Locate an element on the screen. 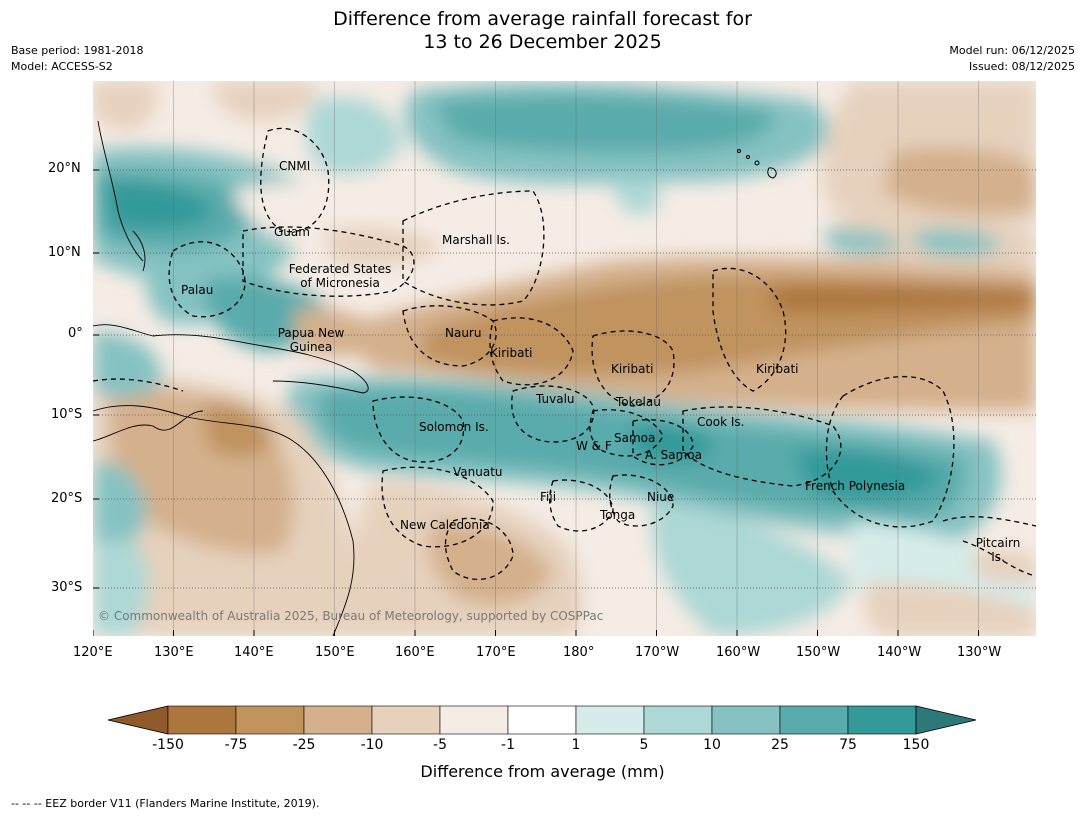 The width and height of the screenshot is (1085, 816). x-tick: 170°W is located at coordinates (657, 652).